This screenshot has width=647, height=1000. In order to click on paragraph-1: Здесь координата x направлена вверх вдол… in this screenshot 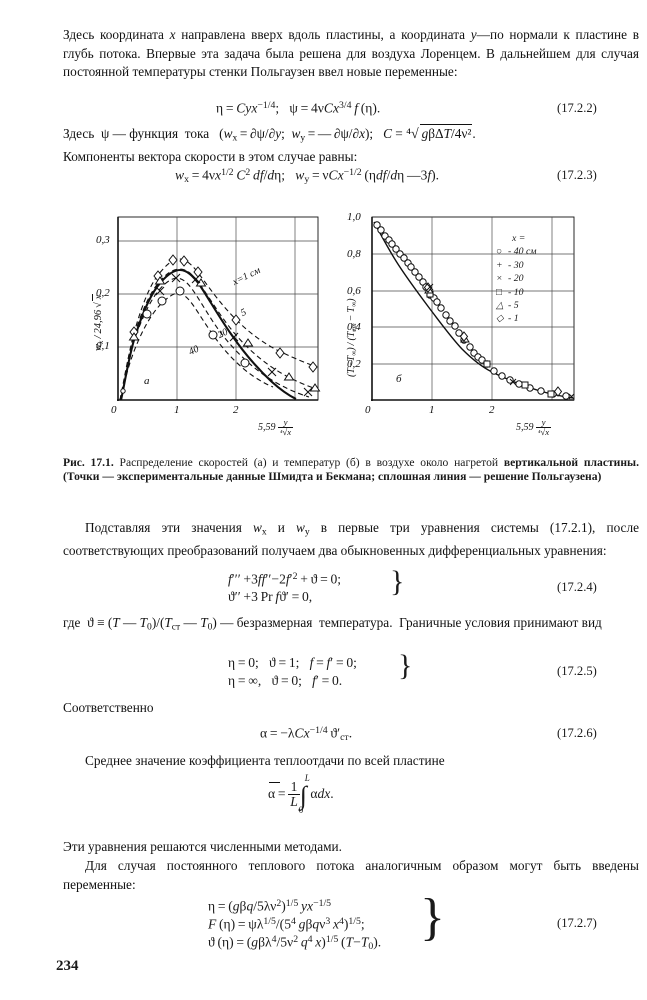, I will do `click(351, 53)`.